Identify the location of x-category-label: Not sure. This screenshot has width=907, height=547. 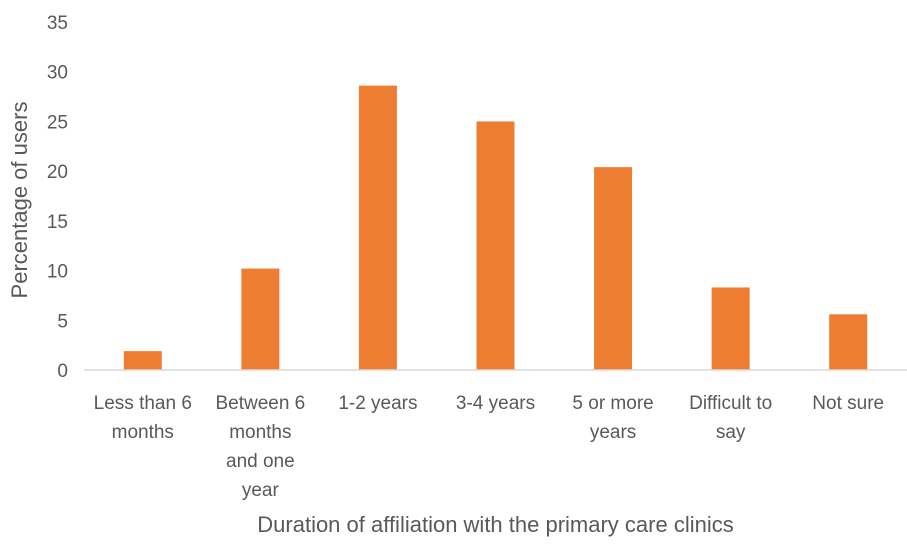
(848, 403).